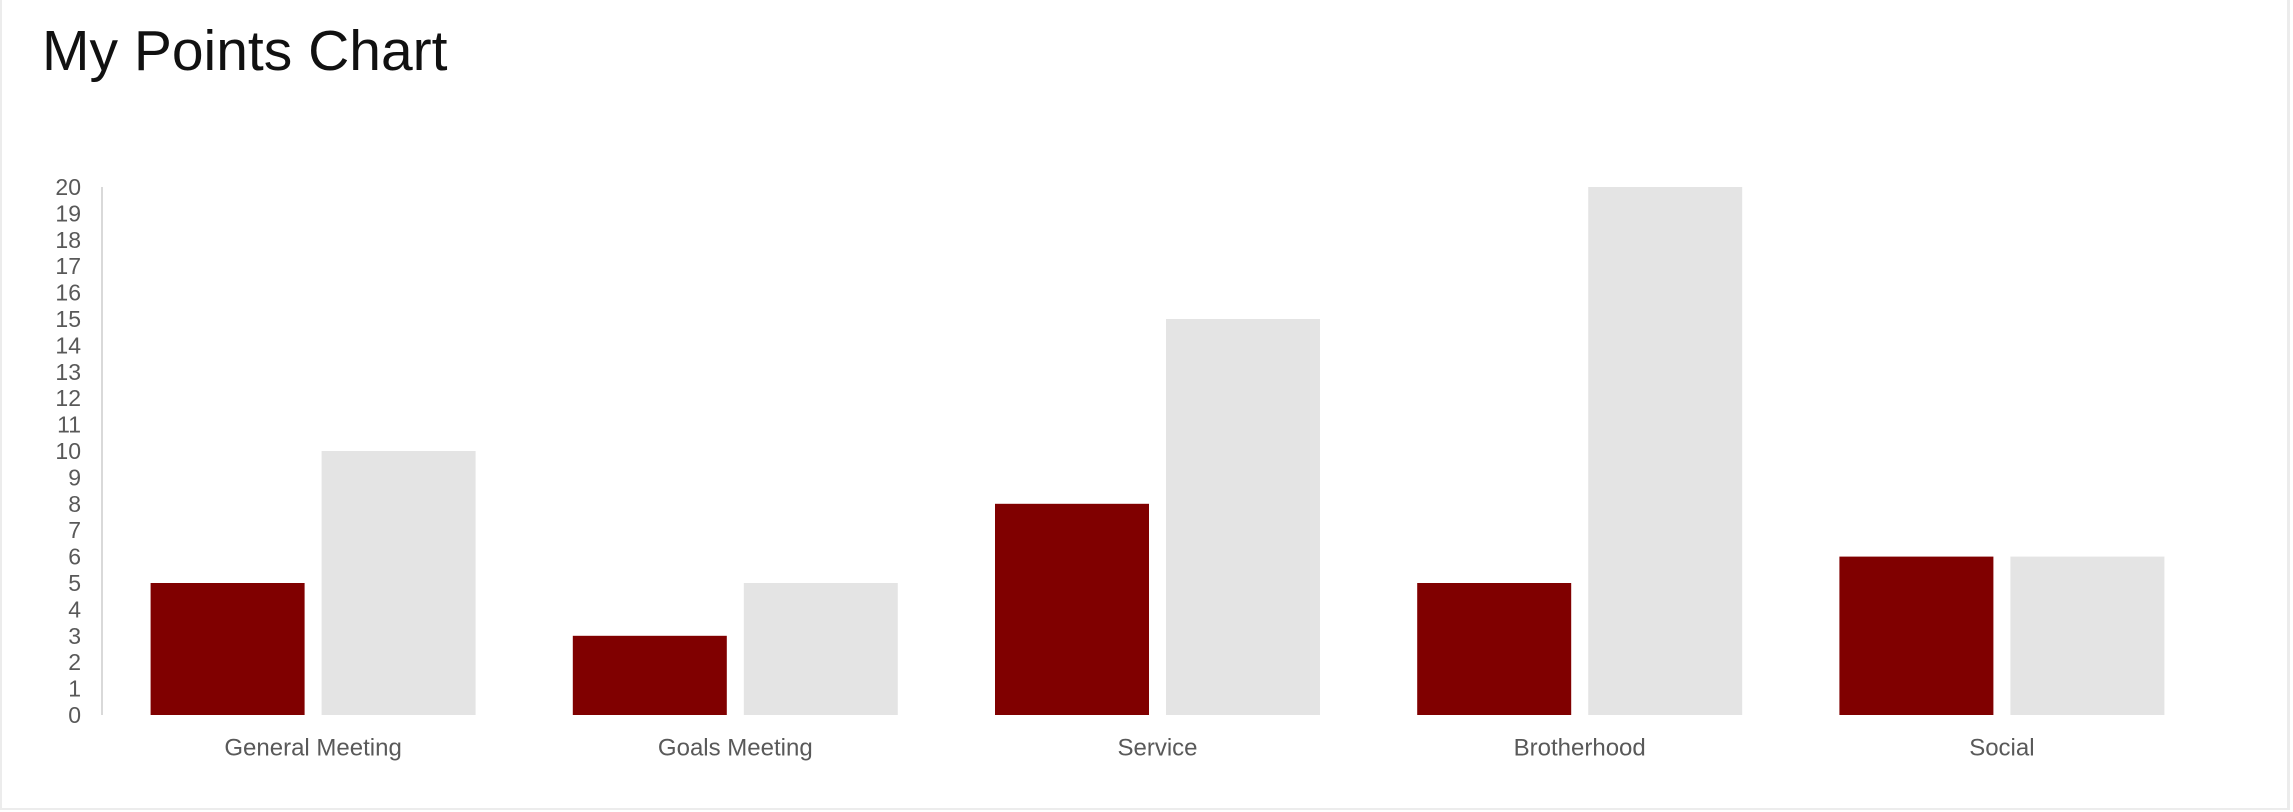  Describe the element at coordinates (312, 748) in the screenshot. I see `x-category-label: General Meeting` at that location.